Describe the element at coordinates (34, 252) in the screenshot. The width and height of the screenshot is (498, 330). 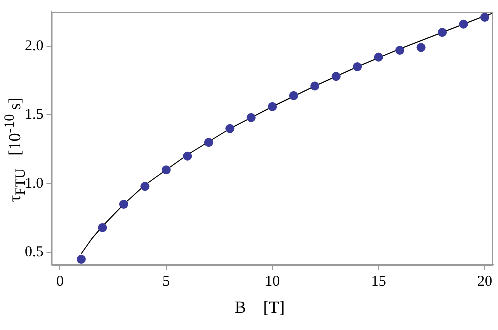
I see `y-tick-label: 0.5` at that location.